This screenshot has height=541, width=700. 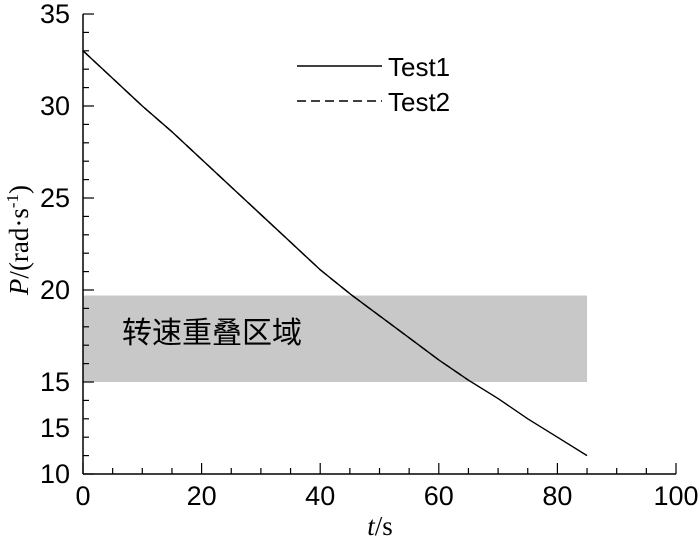 What do you see at coordinates (675, 496) in the screenshot?
I see `x-tick-label: 100` at bounding box center [675, 496].